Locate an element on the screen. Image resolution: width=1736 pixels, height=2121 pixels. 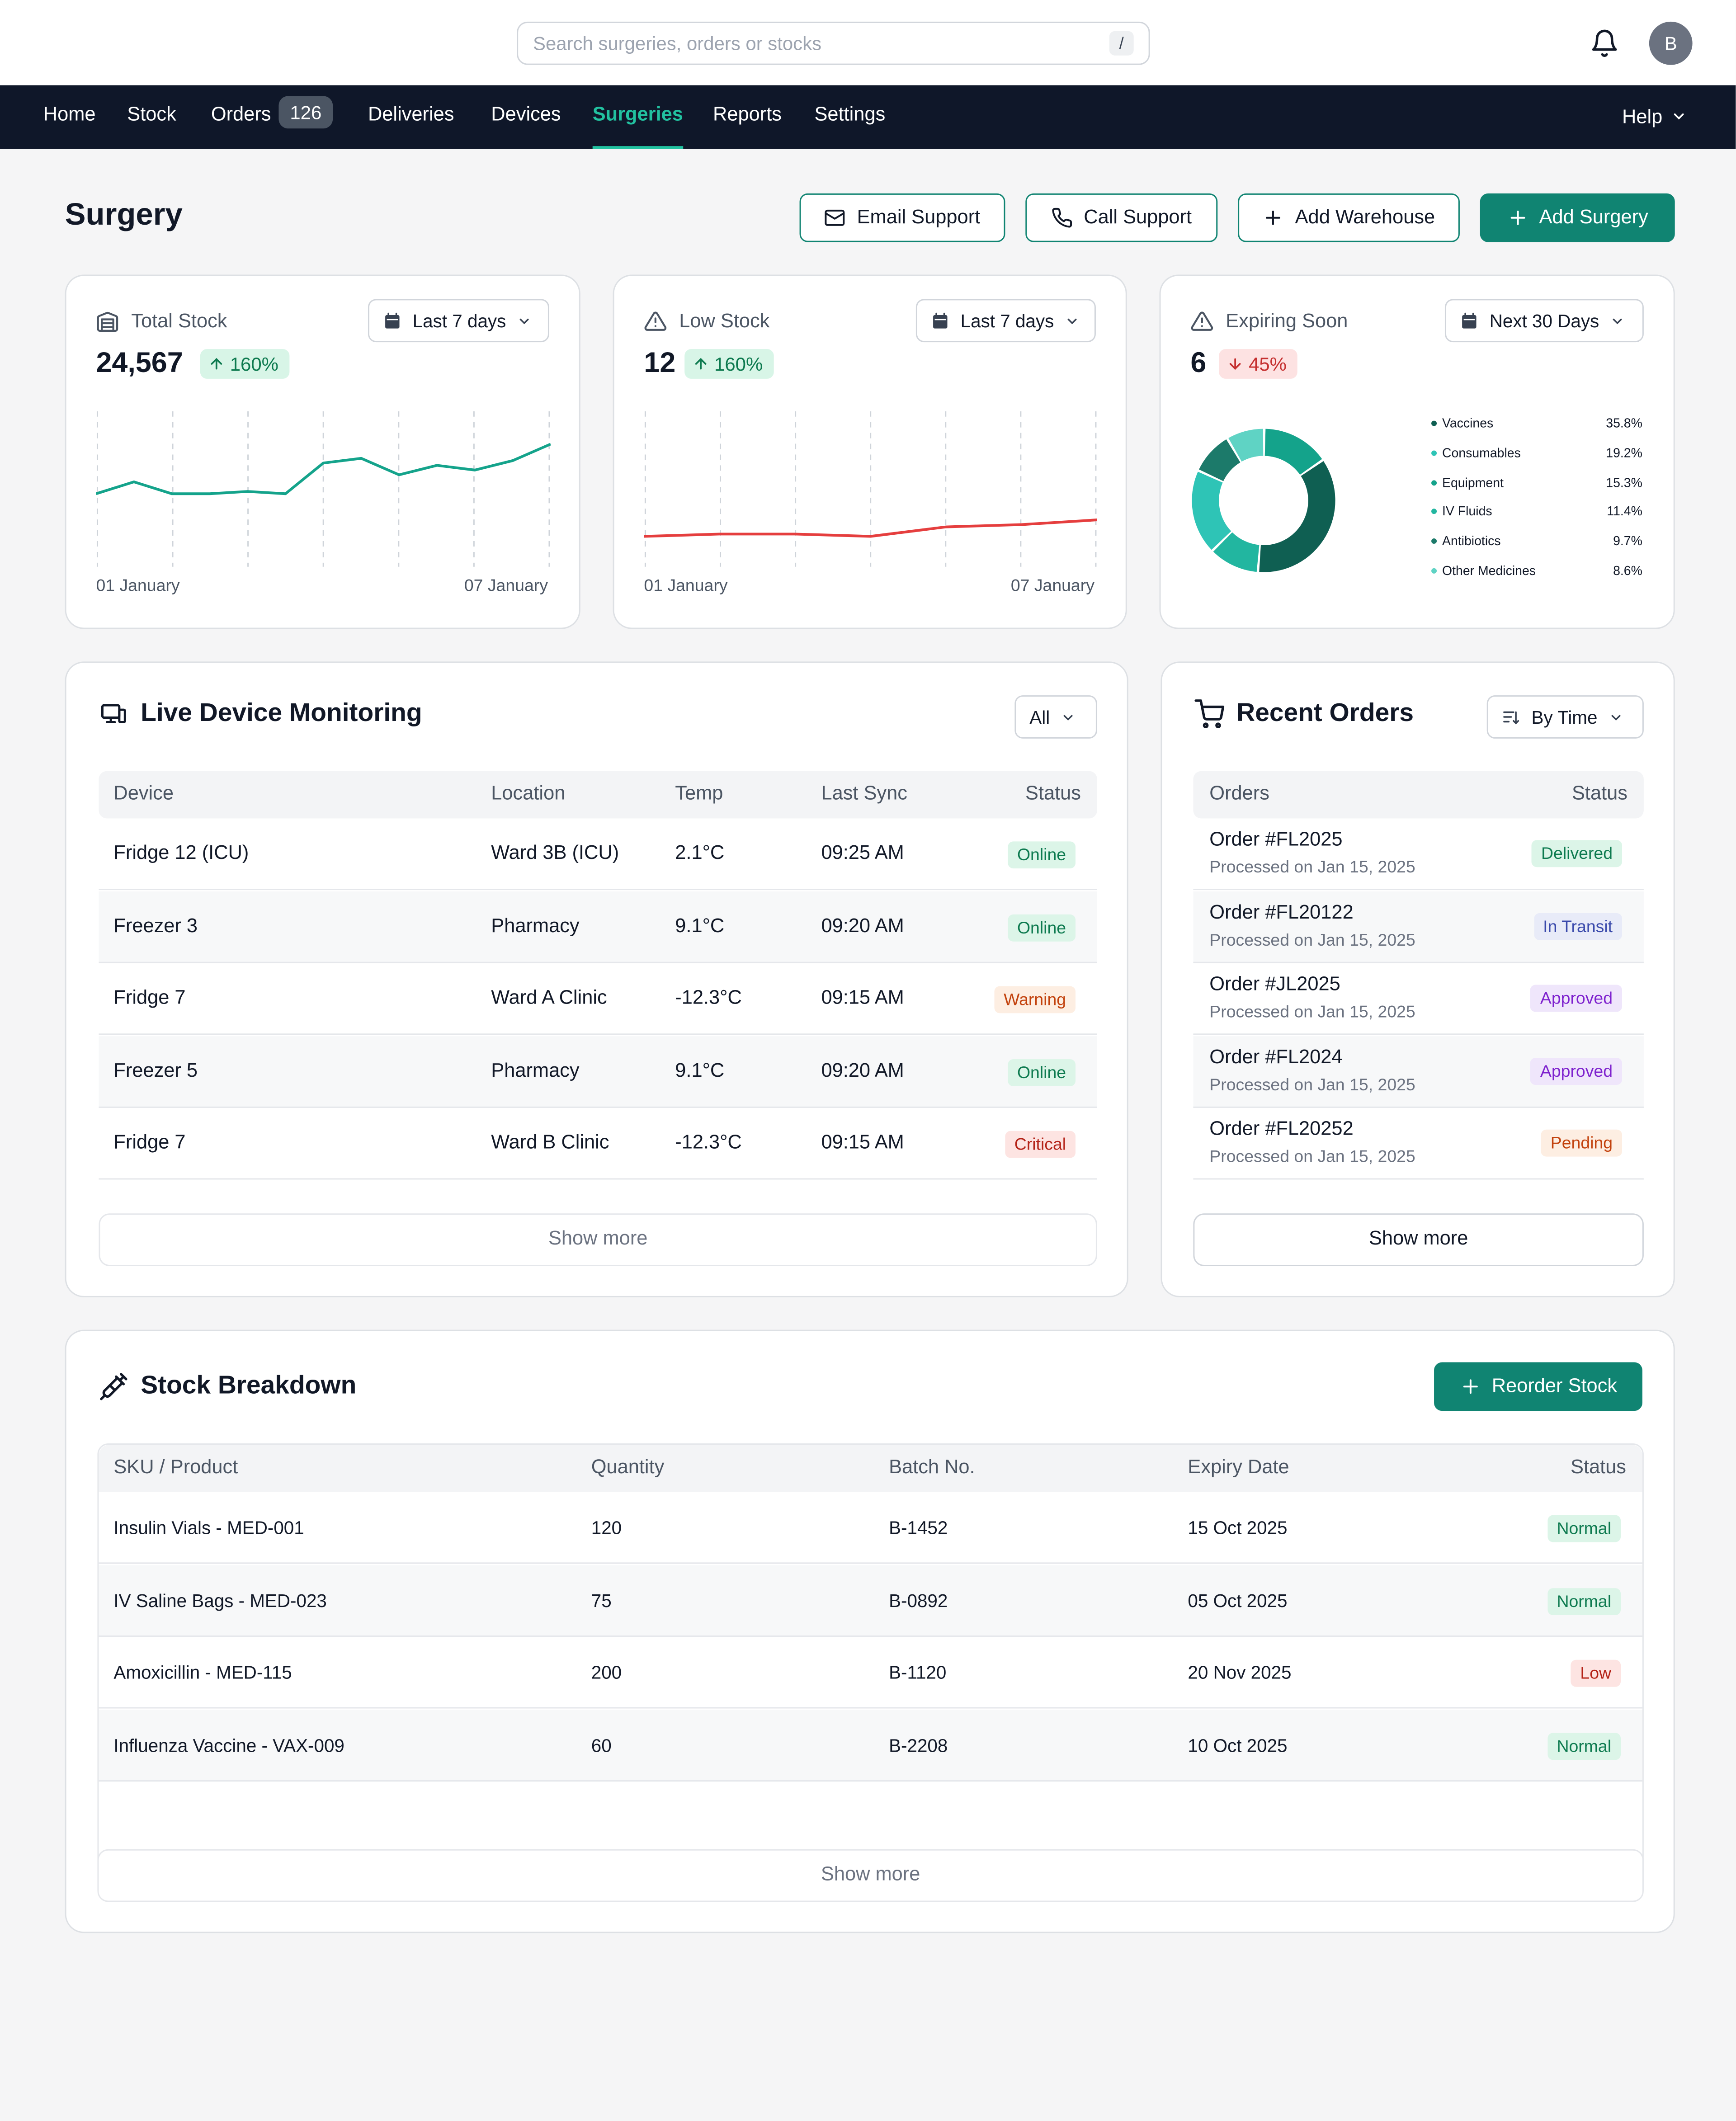
nav-item-settings: Settings is located at coordinates (850, 115).